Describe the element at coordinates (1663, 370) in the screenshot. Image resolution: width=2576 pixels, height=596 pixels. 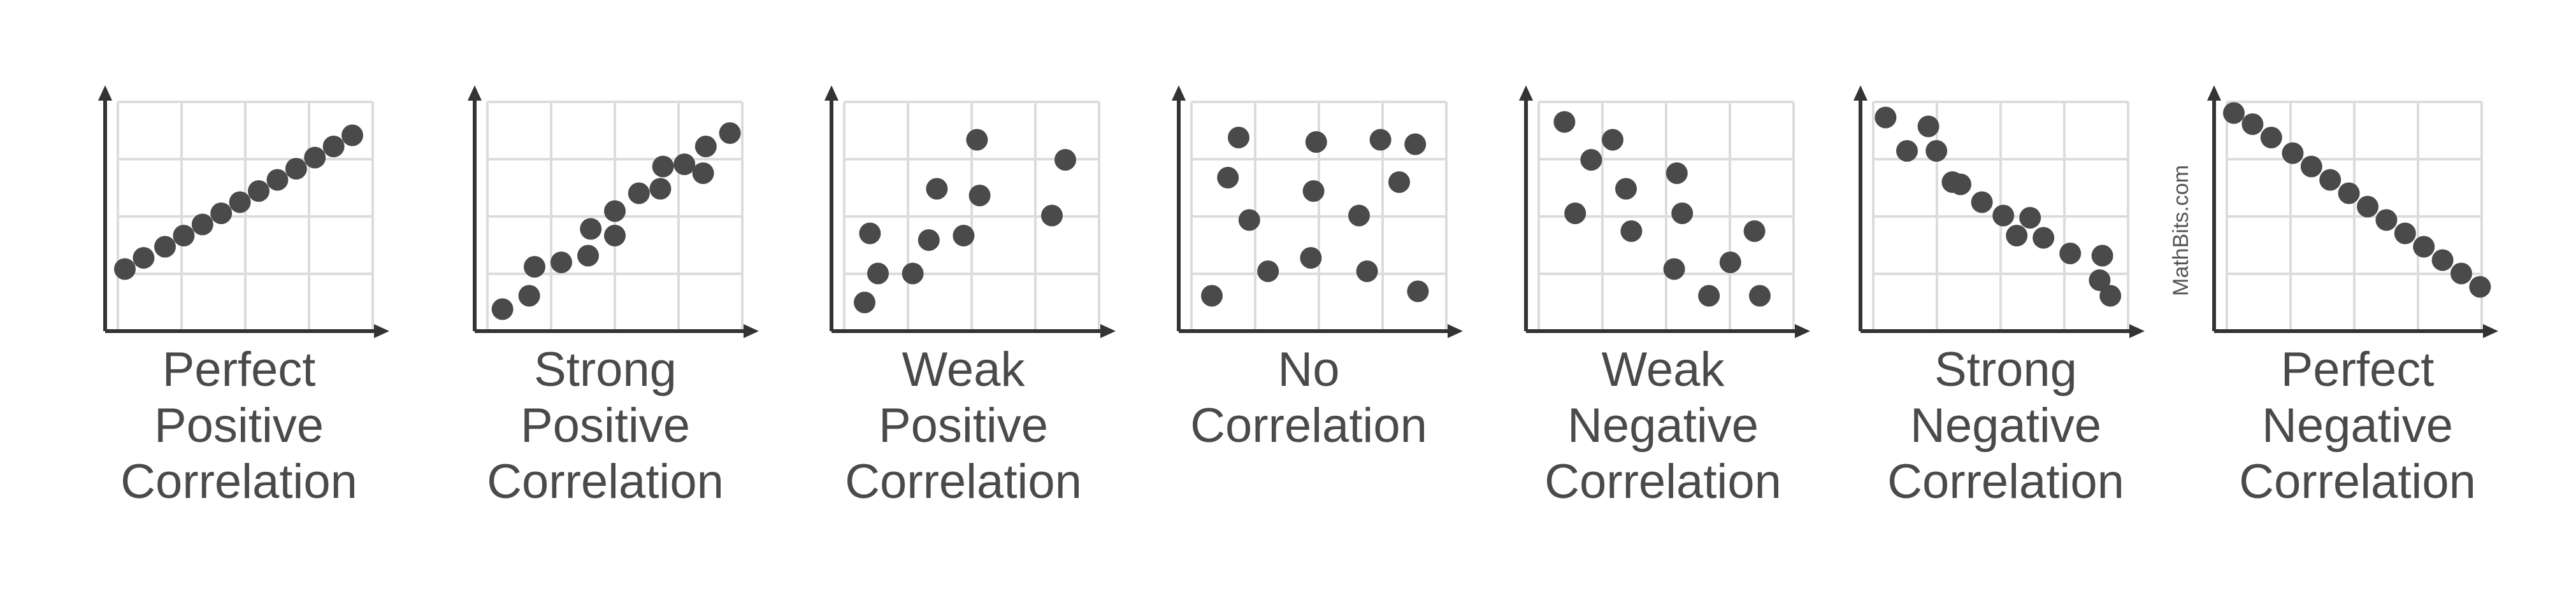
I see `panel-5-label-line-1: Weak` at that location.